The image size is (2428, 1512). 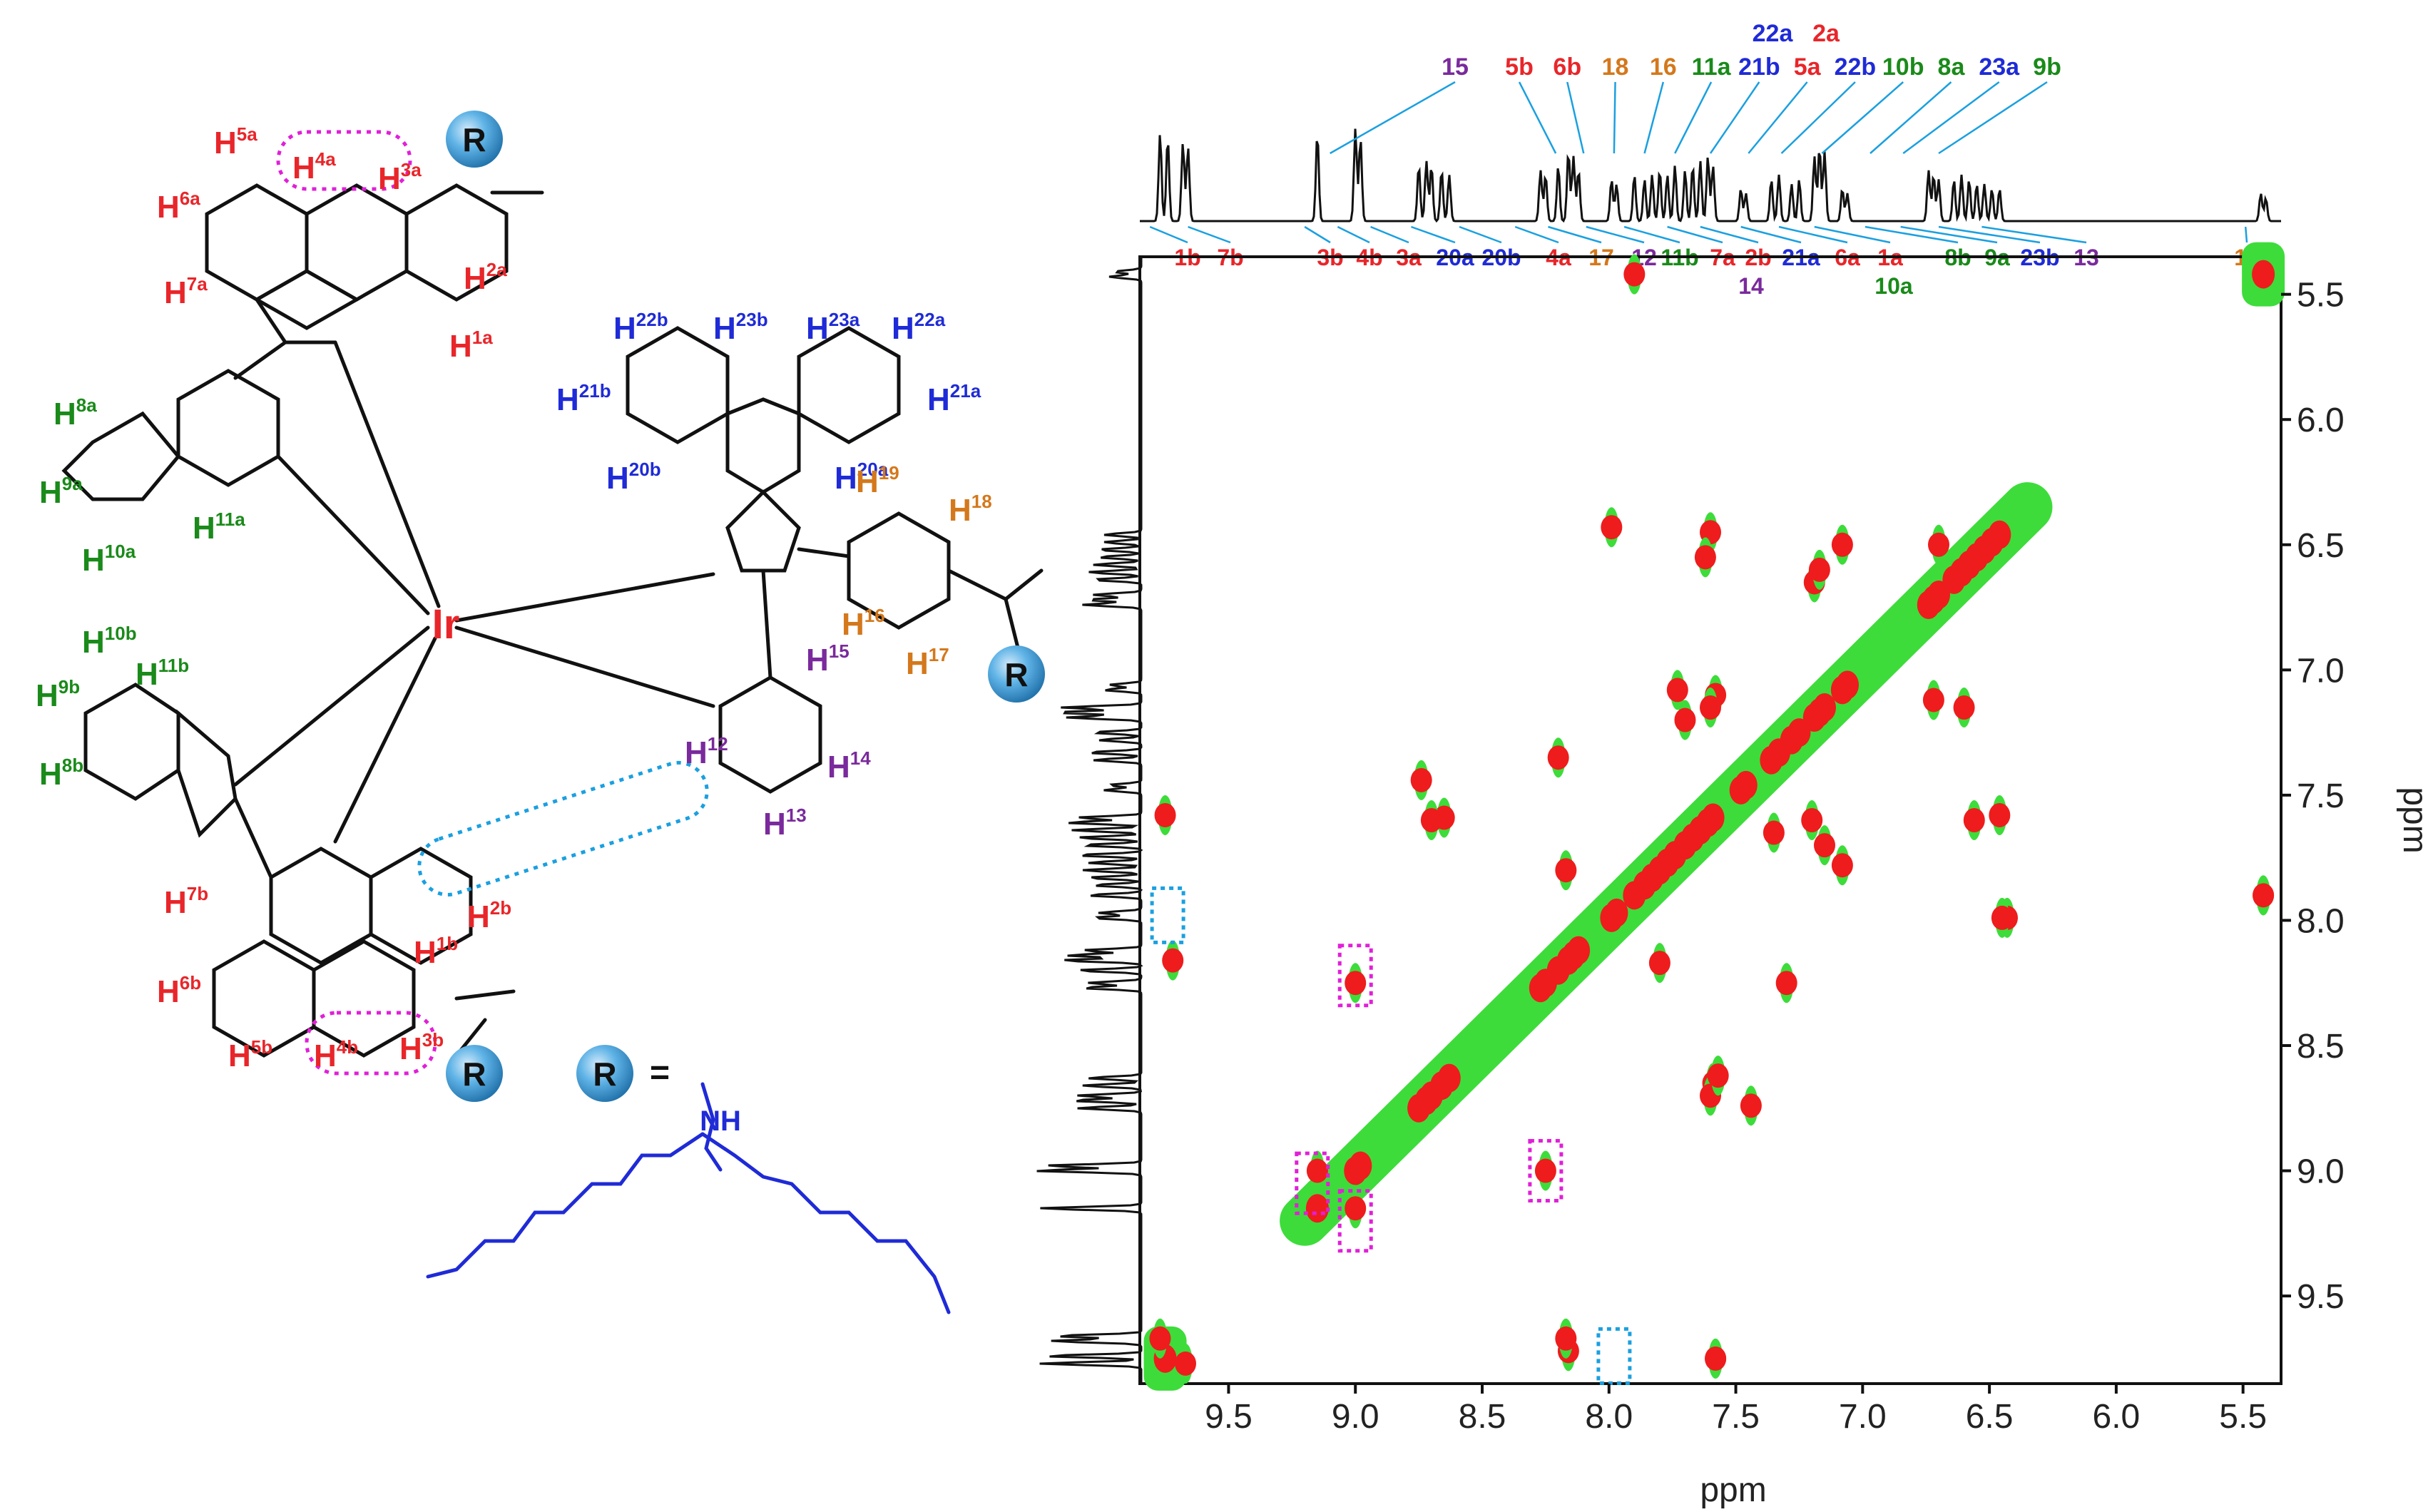 What do you see at coordinates (250, 1054) in the screenshot?
I see `proton-label-5b: H5b` at bounding box center [250, 1054].